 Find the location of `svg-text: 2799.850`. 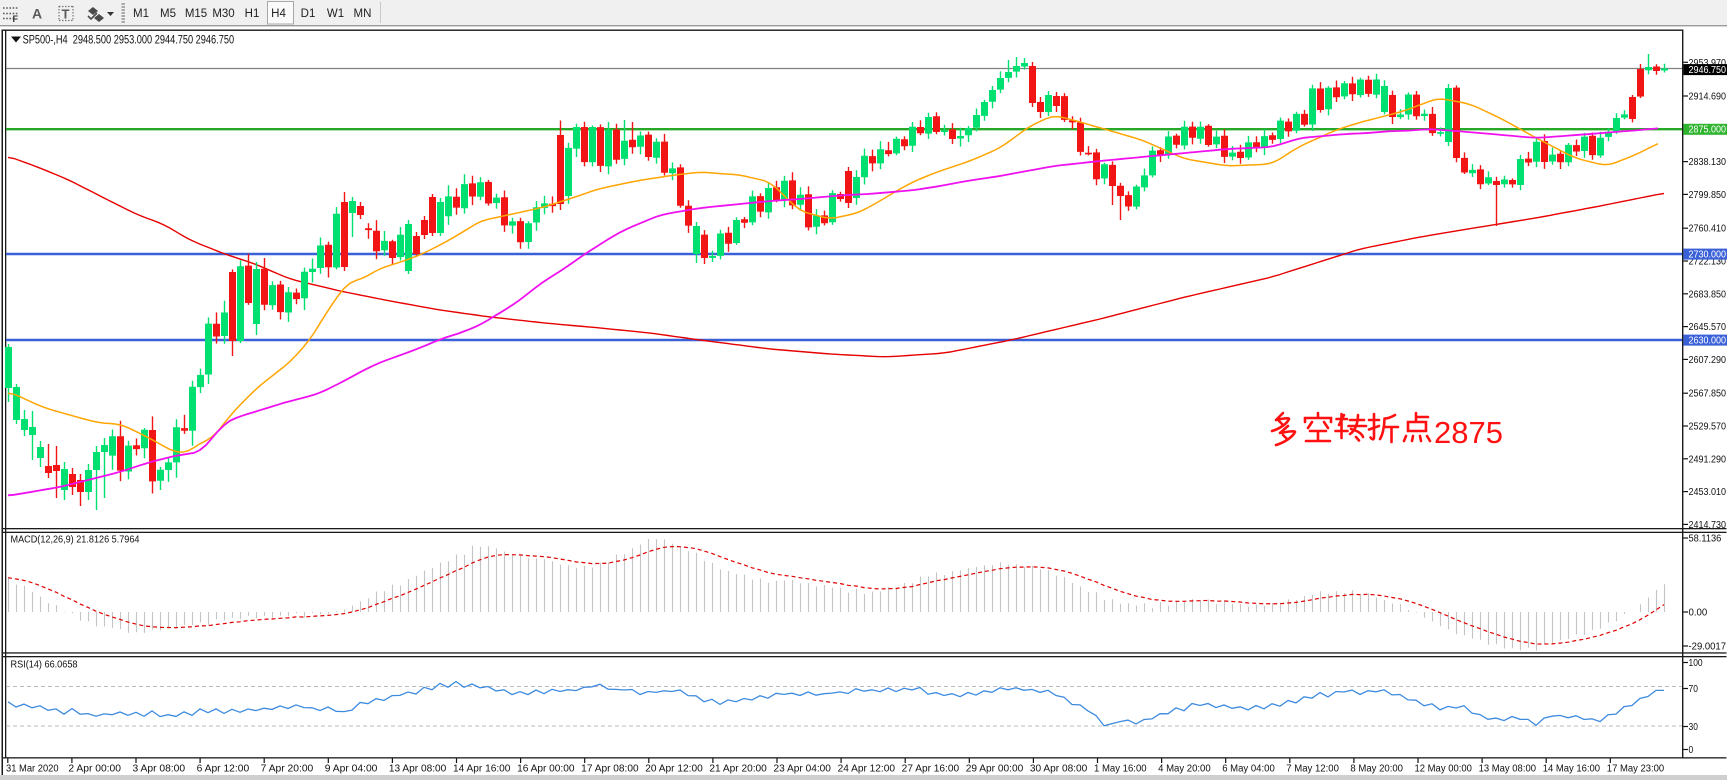

svg-text: 2799.850 is located at coordinates (1708, 195).